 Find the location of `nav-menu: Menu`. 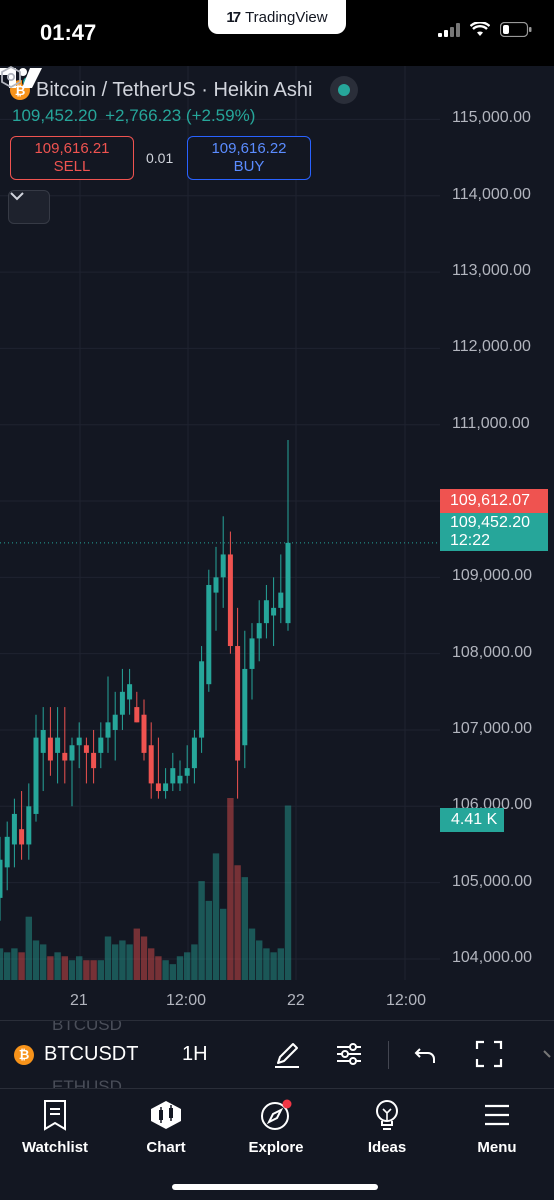

nav-menu: Menu is located at coordinates (497, 1127).